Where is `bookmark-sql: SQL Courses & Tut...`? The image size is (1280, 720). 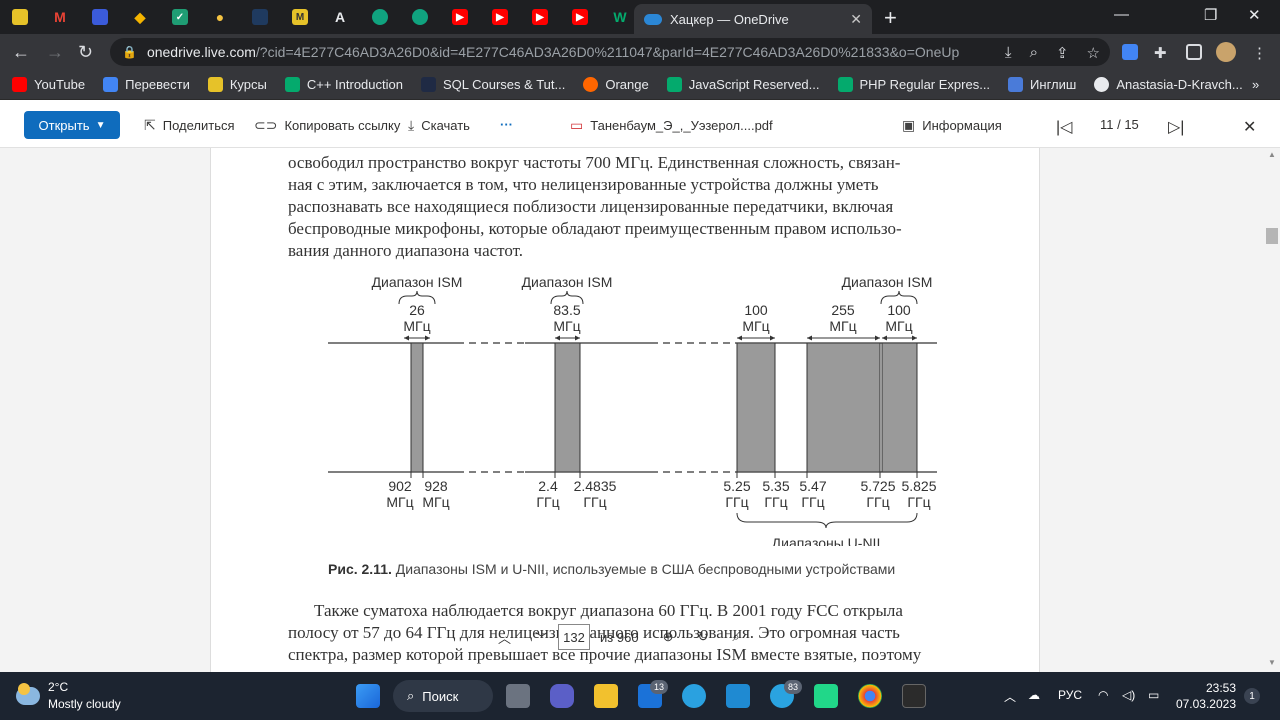
bookmark-sql: SQL Courses & Tut... is located at coordinates (492, 84).